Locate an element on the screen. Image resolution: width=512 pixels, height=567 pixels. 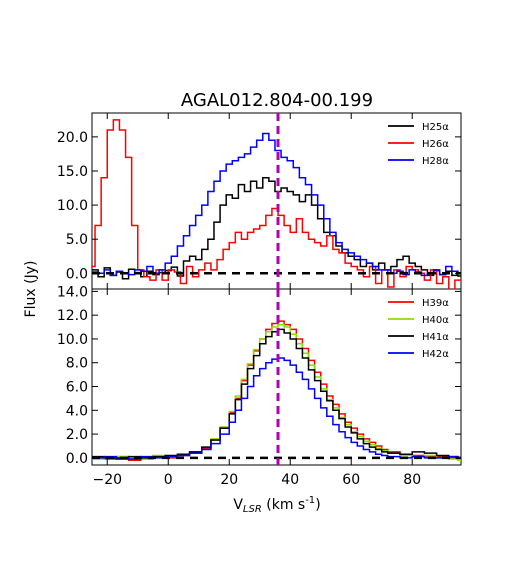
x-axis-label-exp: -1 is located at coordinates (310, 500).